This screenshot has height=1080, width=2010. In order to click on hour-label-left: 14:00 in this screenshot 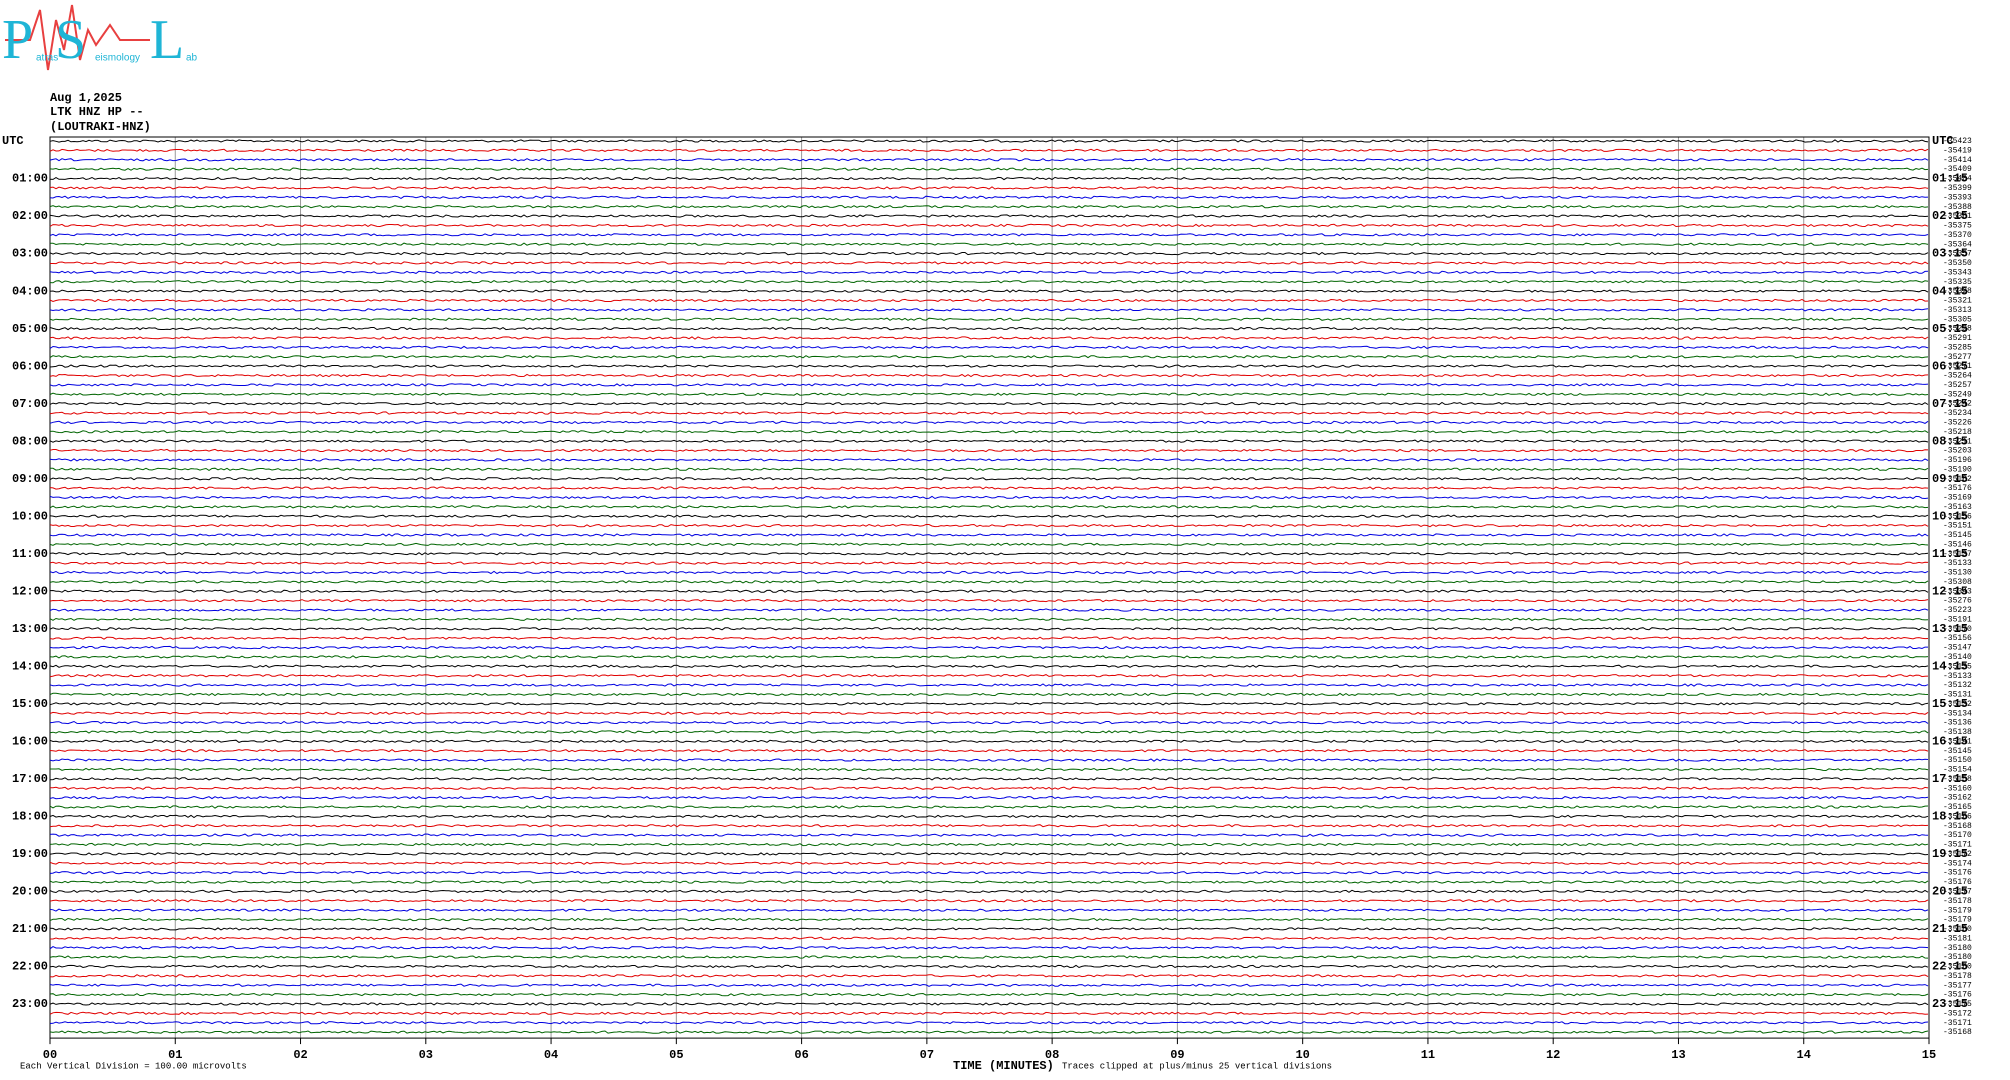, I will do `click(30, 666)`.